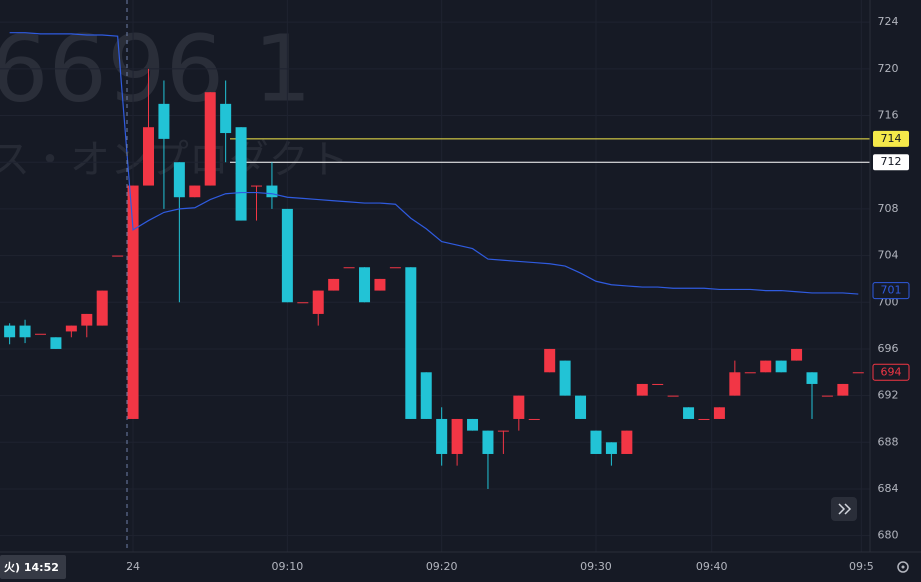  What do you see at coordinates (861, 566) in the screenshot?
I see `x-tick-label: 09:5` at bounding box center [861, 566].